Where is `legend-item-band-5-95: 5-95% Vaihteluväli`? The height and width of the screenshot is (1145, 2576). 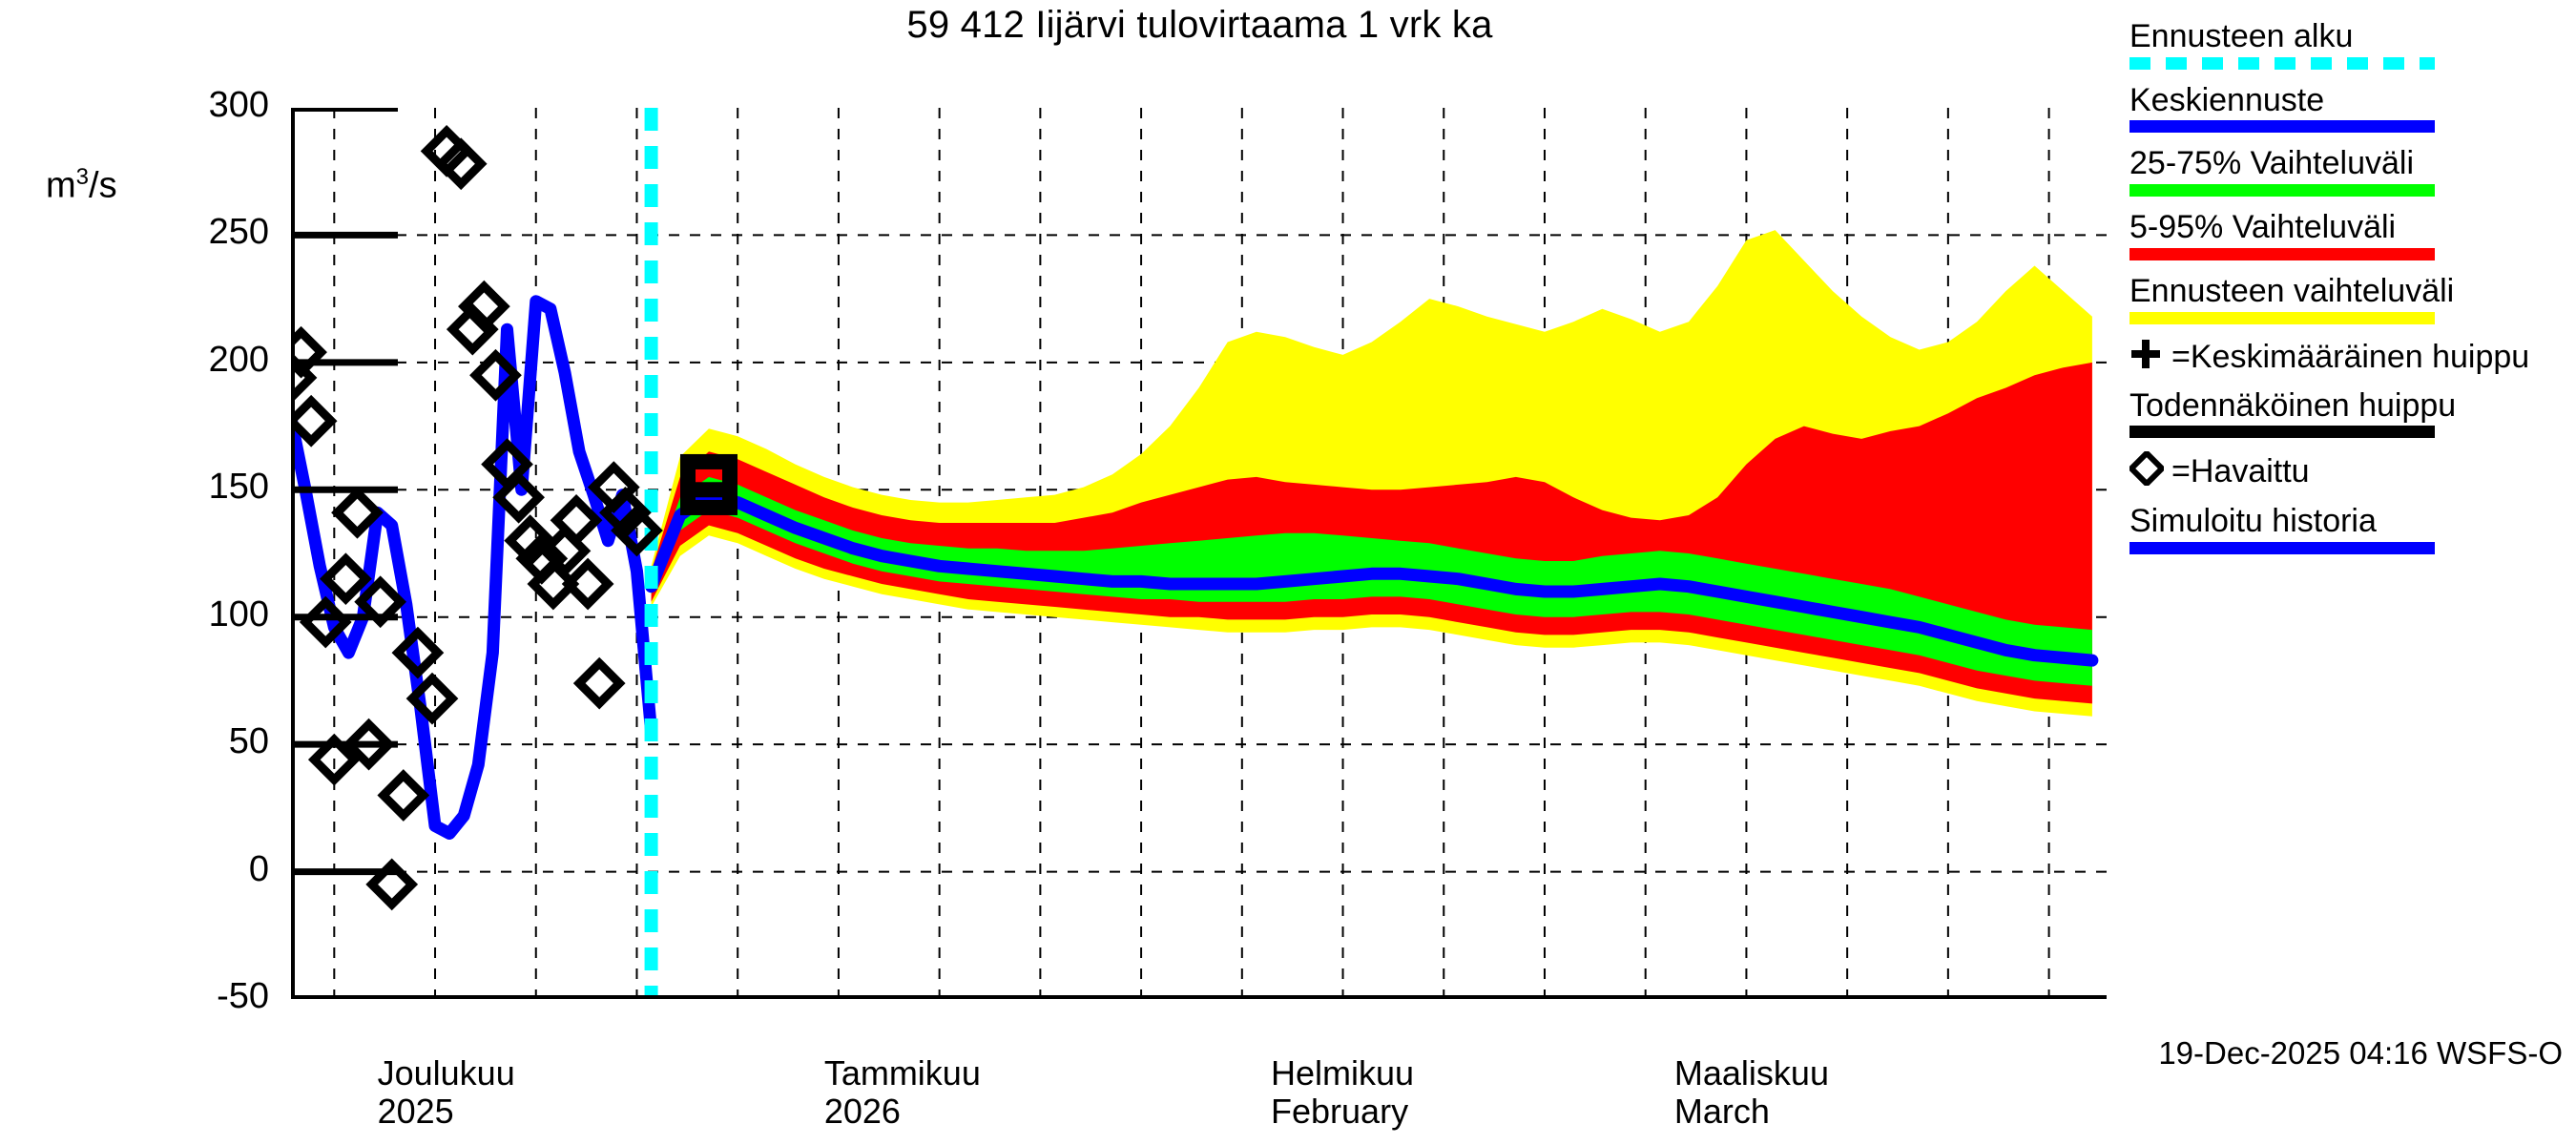 legend-item-band-5-95: 5-95% Vaihteluväli is located at coordinates (2352, 235).